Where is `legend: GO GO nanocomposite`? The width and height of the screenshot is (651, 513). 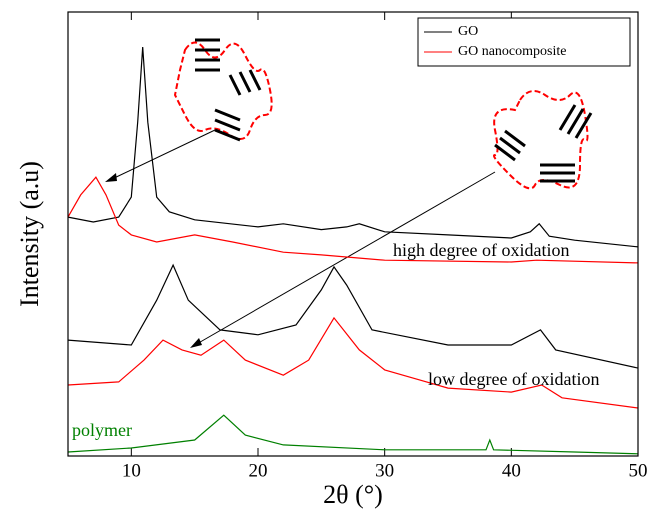 legend: GO GO nanocomposite is located at coordinates (524, 42).